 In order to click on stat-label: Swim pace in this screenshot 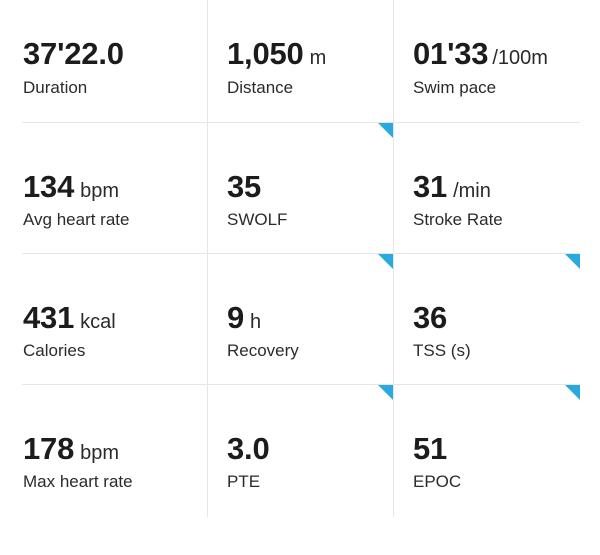, I will do `click(455, 87)`.